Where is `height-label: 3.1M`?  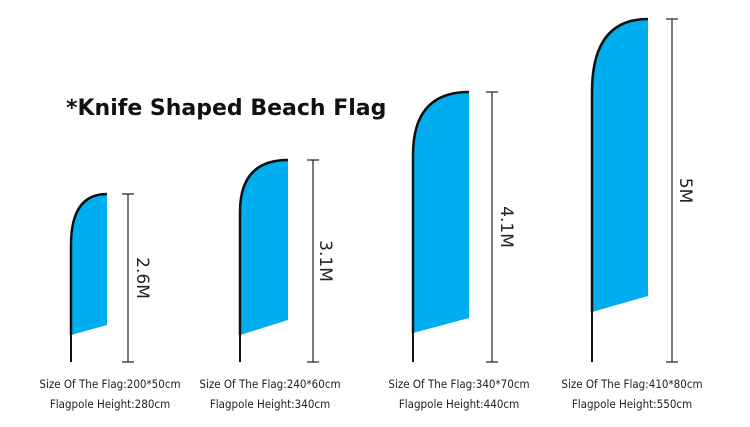
height-label: 3.1M is located at coordinates (325, 261).